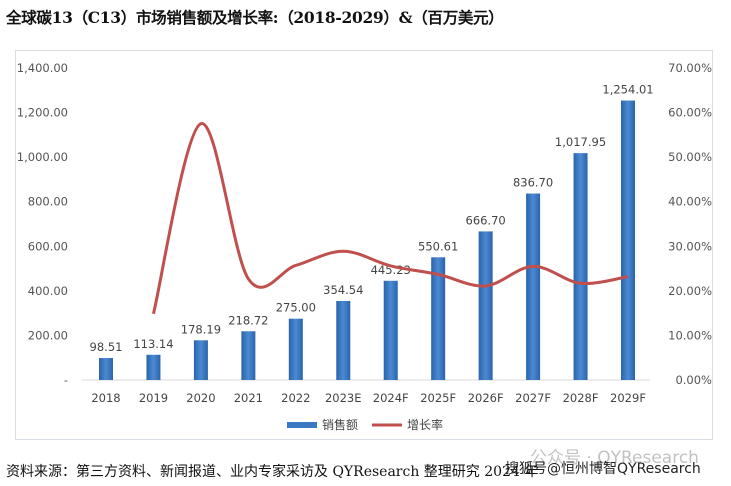  What do you see at coordinates (690, 113) in the screenshot?
I see `right-tick-label: 60.00%` at bounding box center [690, 113].